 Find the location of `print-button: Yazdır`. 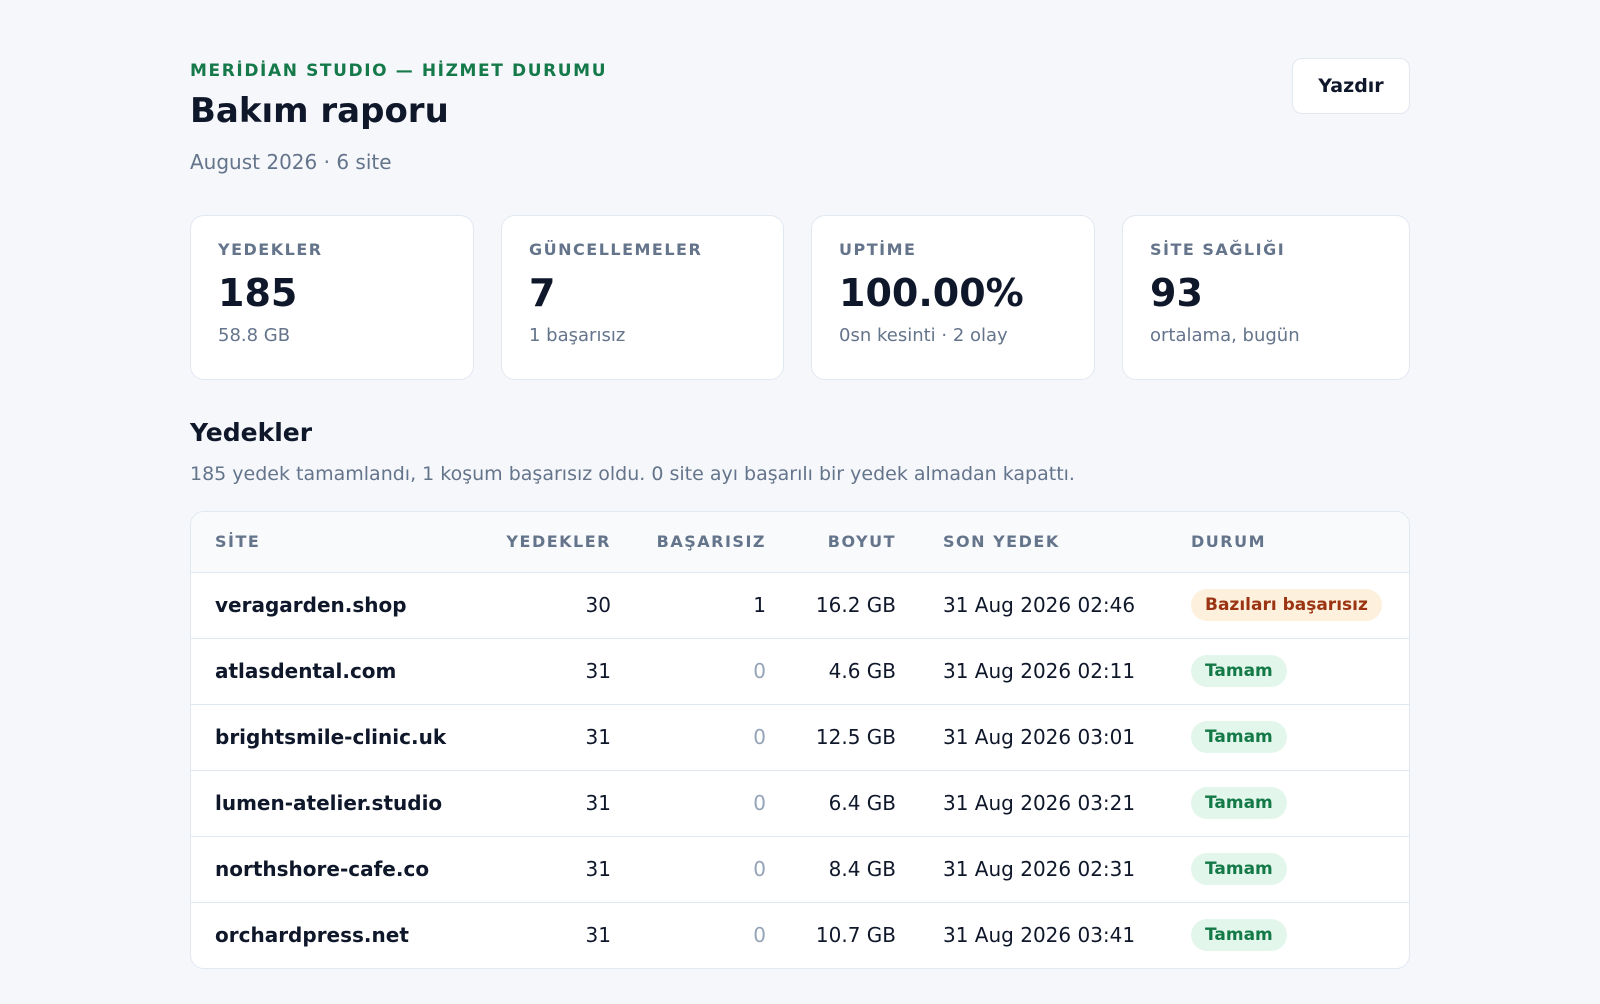

print-button: Yazdır is located at coordinates (1351, 86).